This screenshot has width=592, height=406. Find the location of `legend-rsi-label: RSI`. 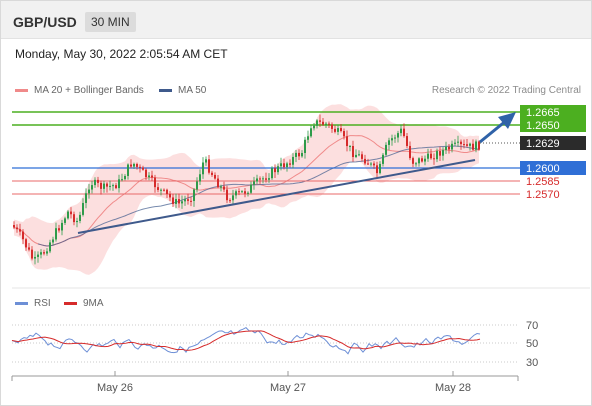

legend-rsi-label: RSI is located at coordinates (42, 303).